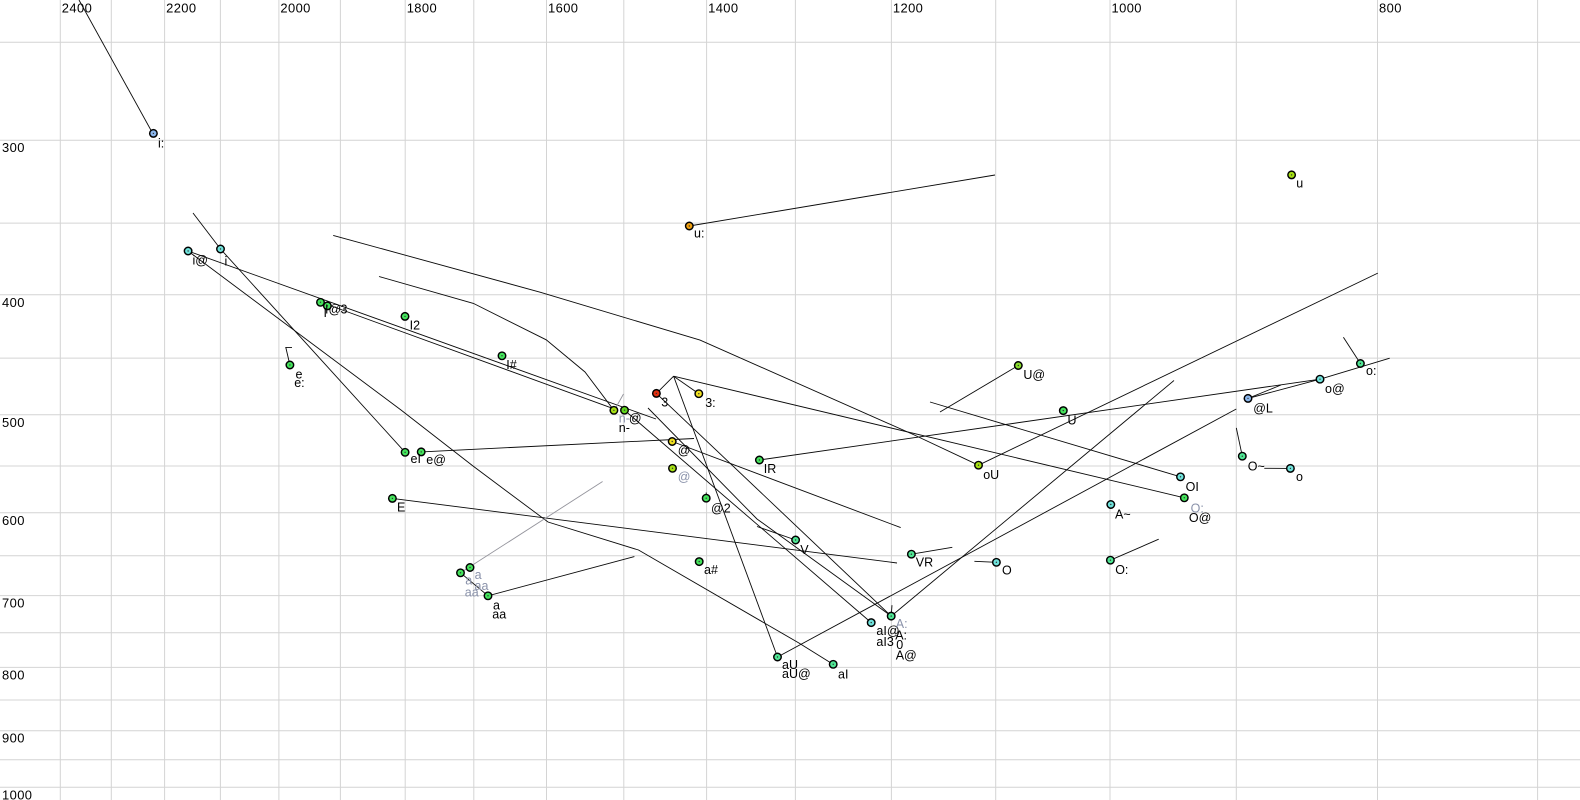 The image size is (1580, 800). I want to click on svg-text: I, so click(325, 313).